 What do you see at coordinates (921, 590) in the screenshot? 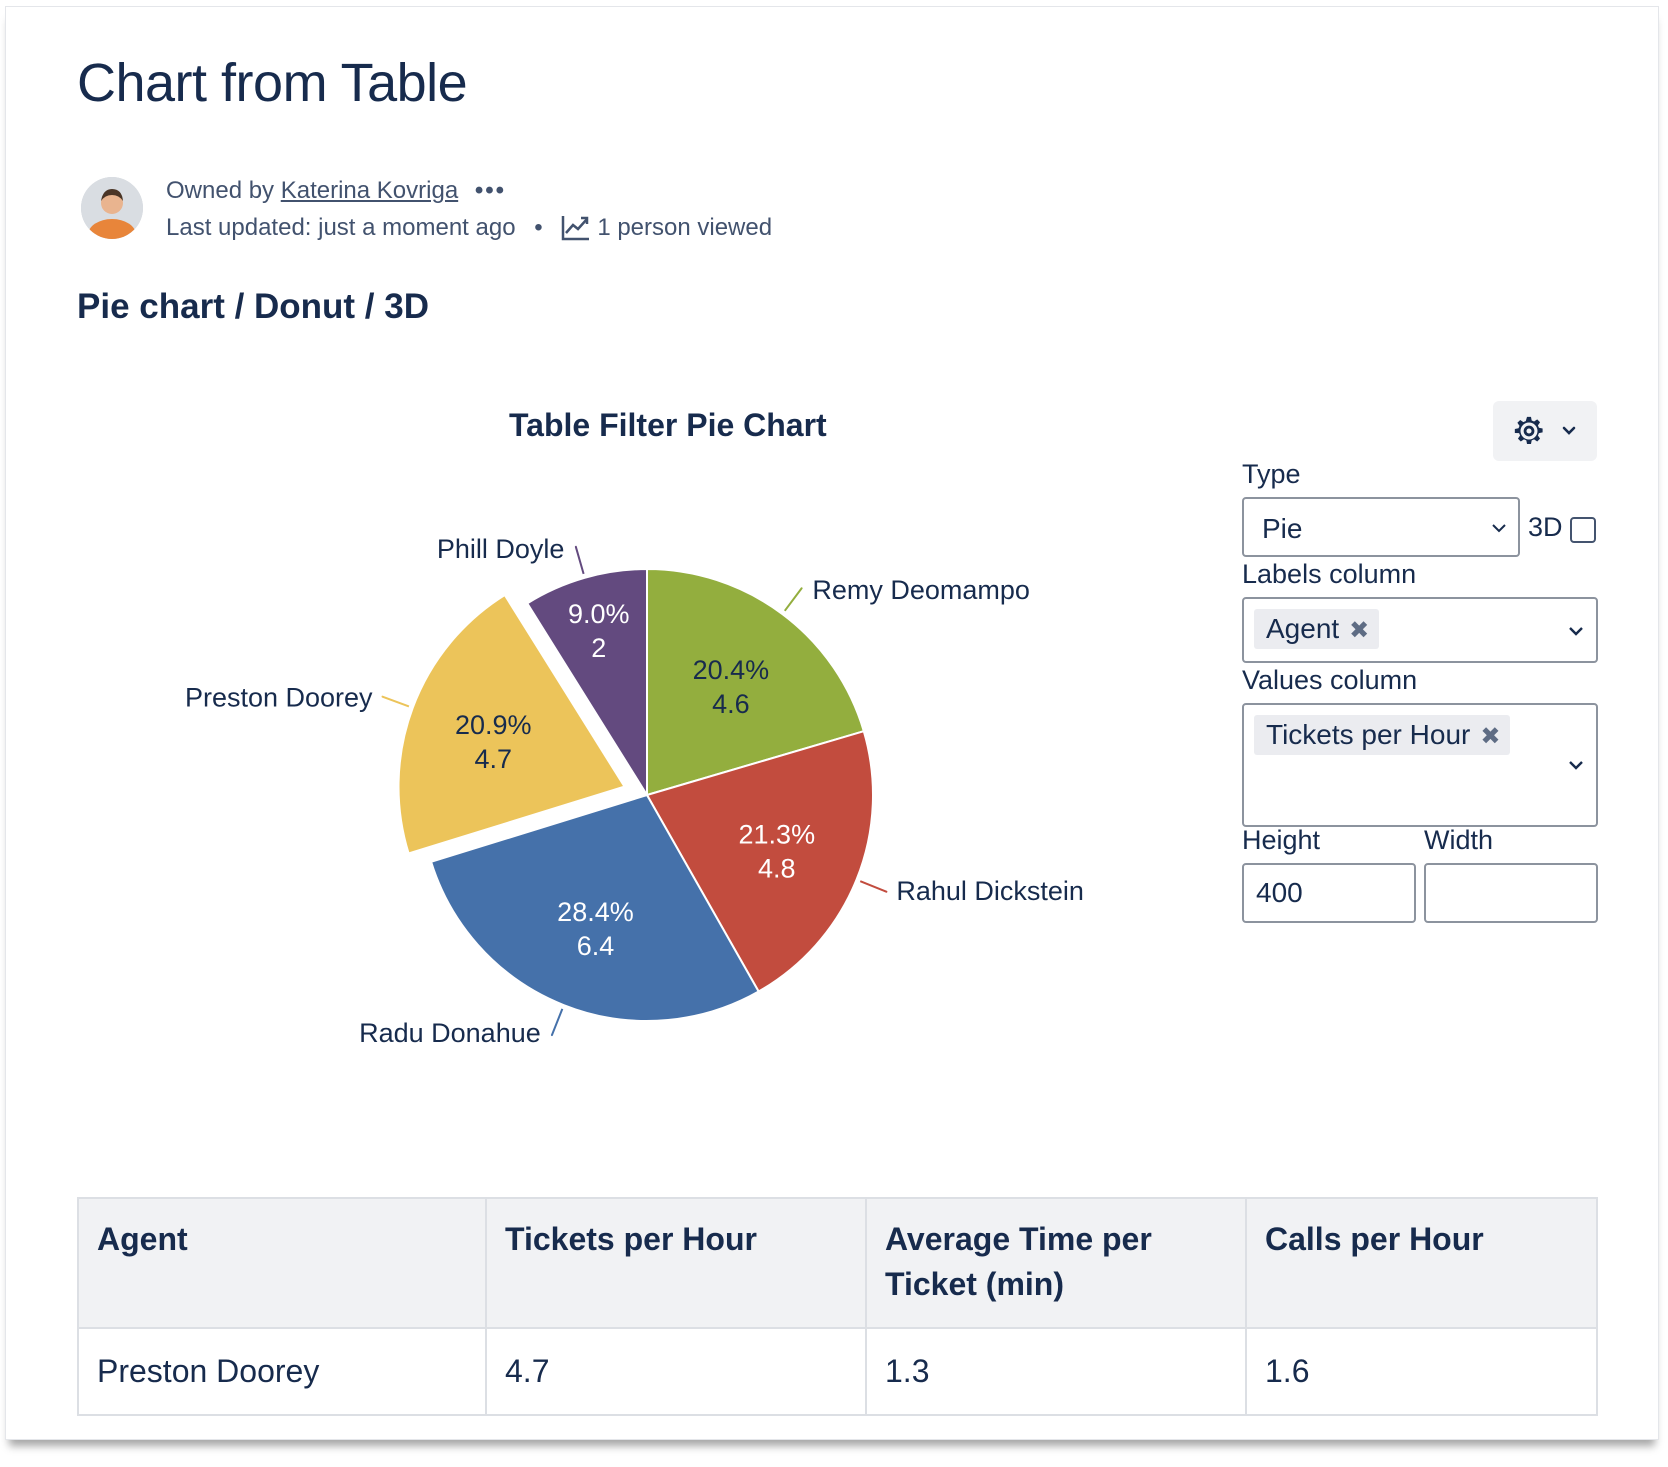
I see `slice-category-label: Remy Deomampo` at bounding box center [921, 590].